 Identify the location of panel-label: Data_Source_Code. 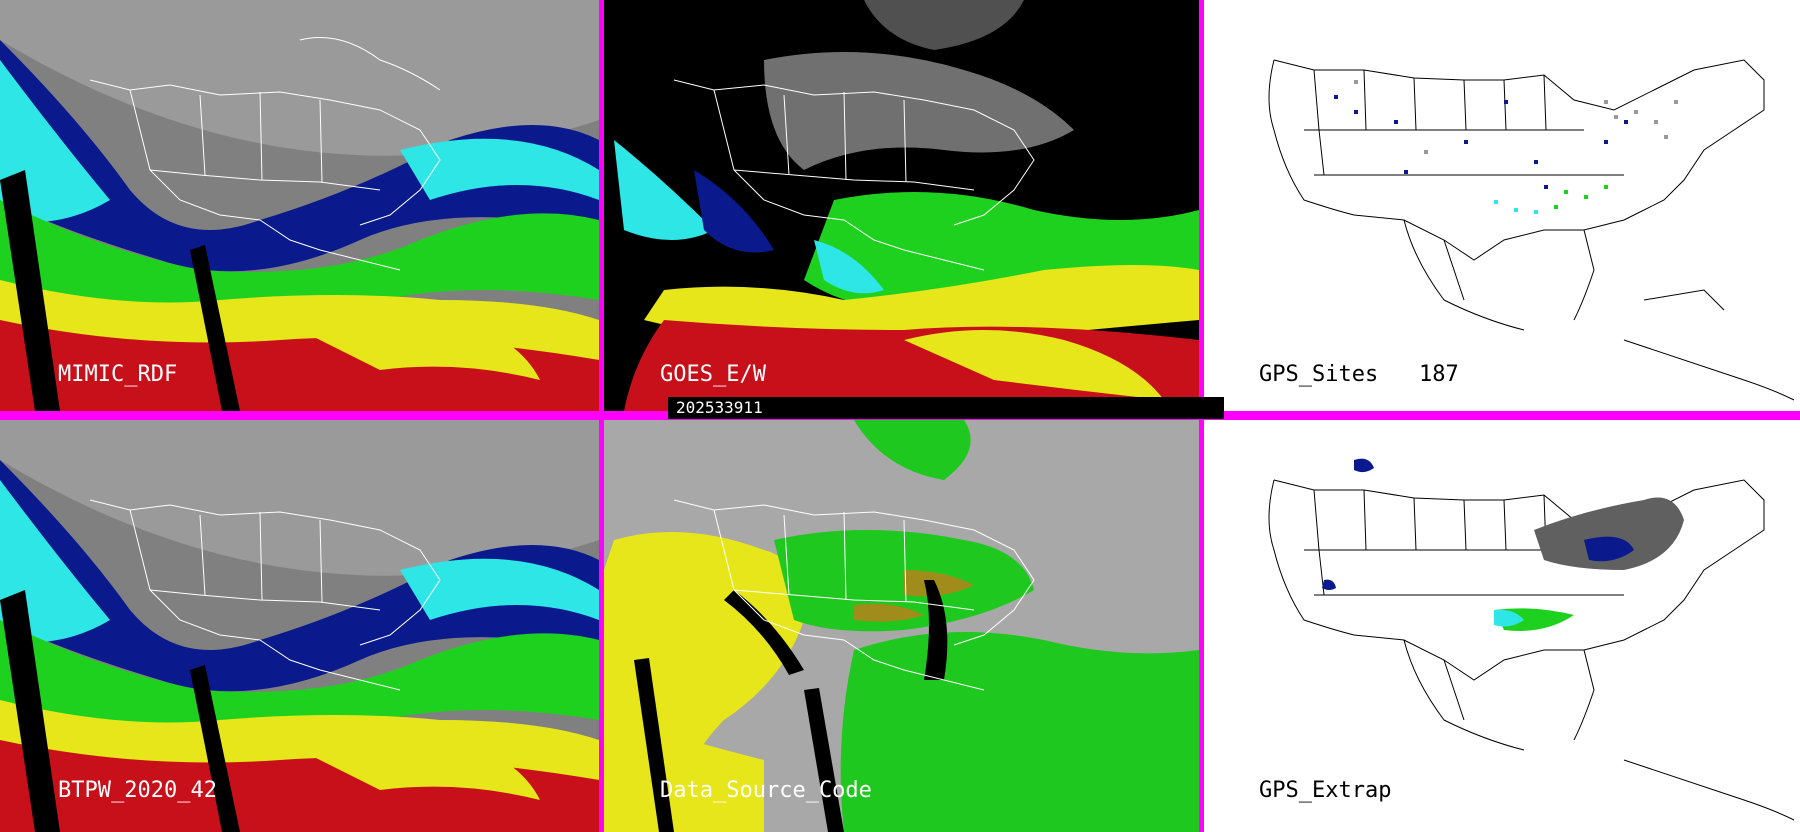
(766, 790).